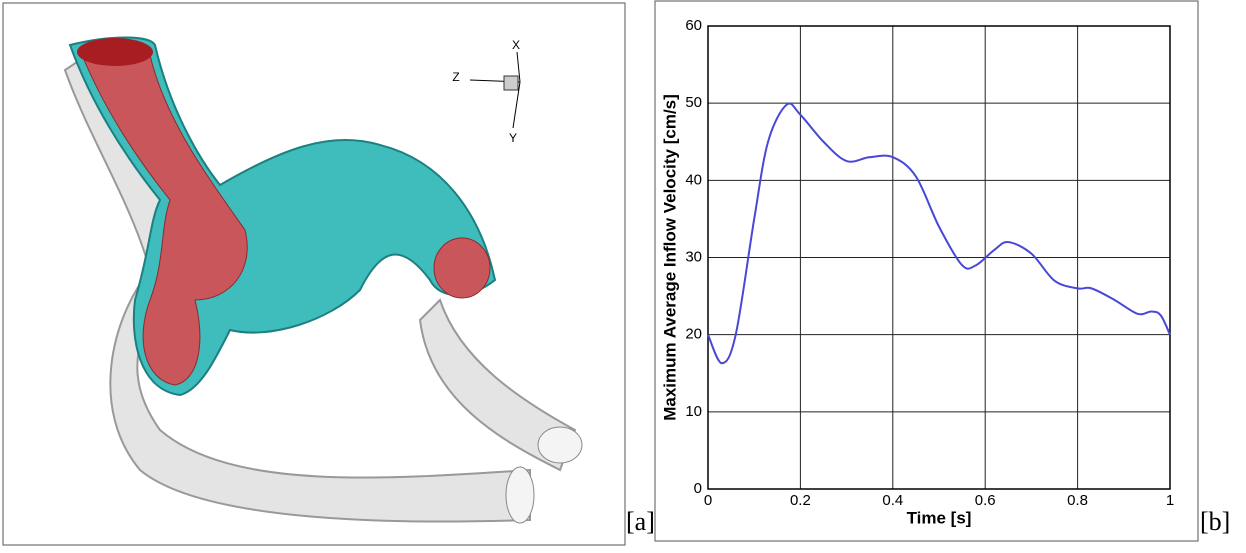 The height and width of the screenshot is (553, 1246). I want to click on grey-tube, so click(497, 385).